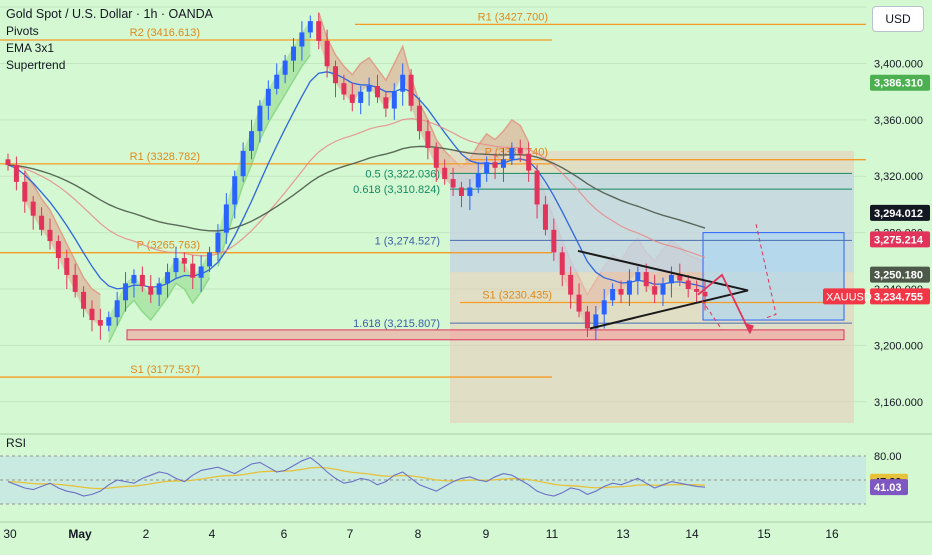 The width and height of the screenshot is (932, 555). I want to click on supertrend-down-band-line, so click(62, 233).